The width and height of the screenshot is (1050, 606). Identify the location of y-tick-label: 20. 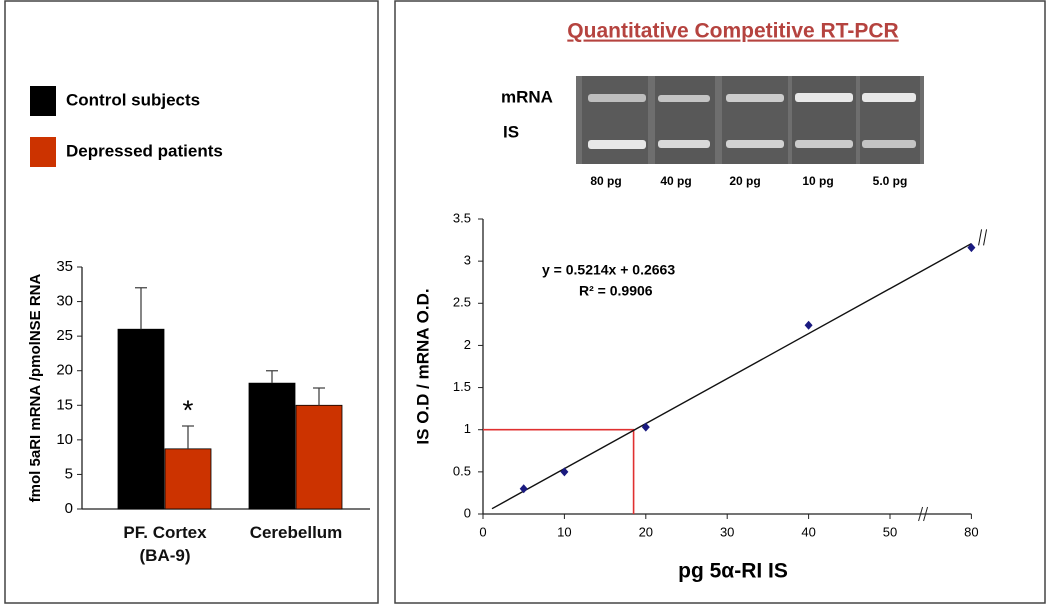
(64, 370).